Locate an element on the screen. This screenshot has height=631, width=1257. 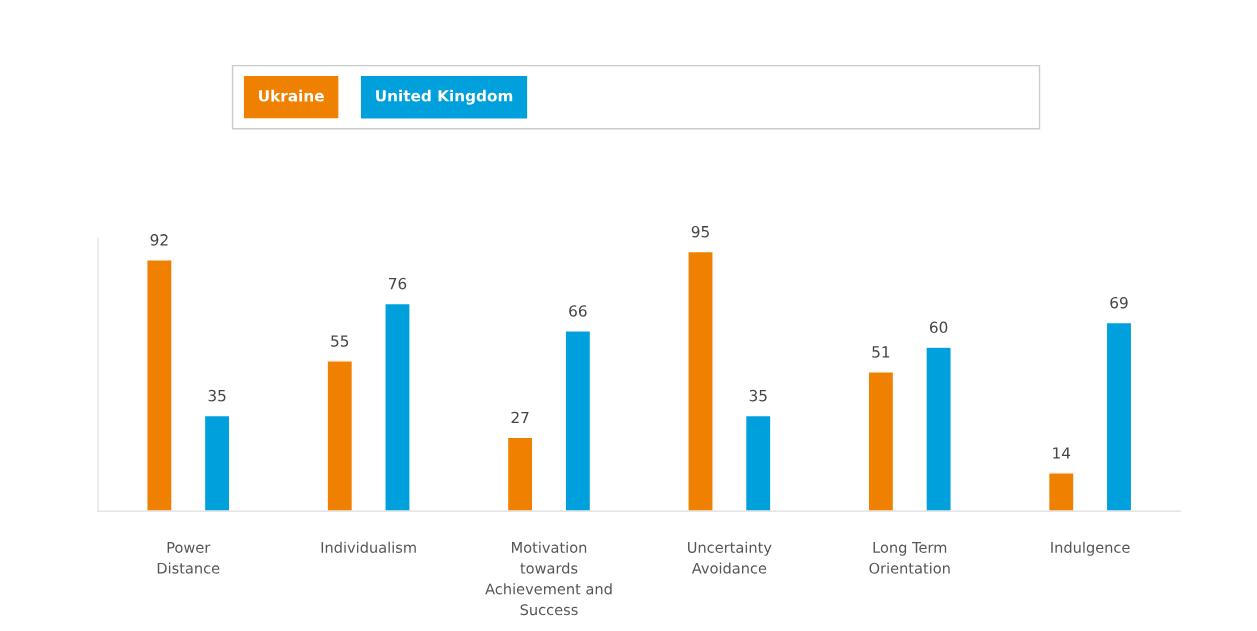
data-label: 55 is located at coordinates (340, 341).